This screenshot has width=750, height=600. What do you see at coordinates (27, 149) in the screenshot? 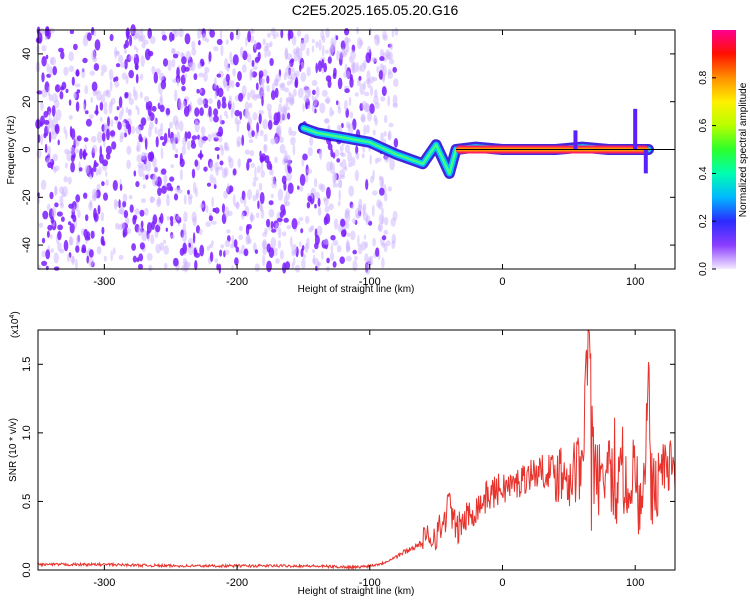
I see `spectrogram-y-tick-label: 0` at bounding box center [27, 149].